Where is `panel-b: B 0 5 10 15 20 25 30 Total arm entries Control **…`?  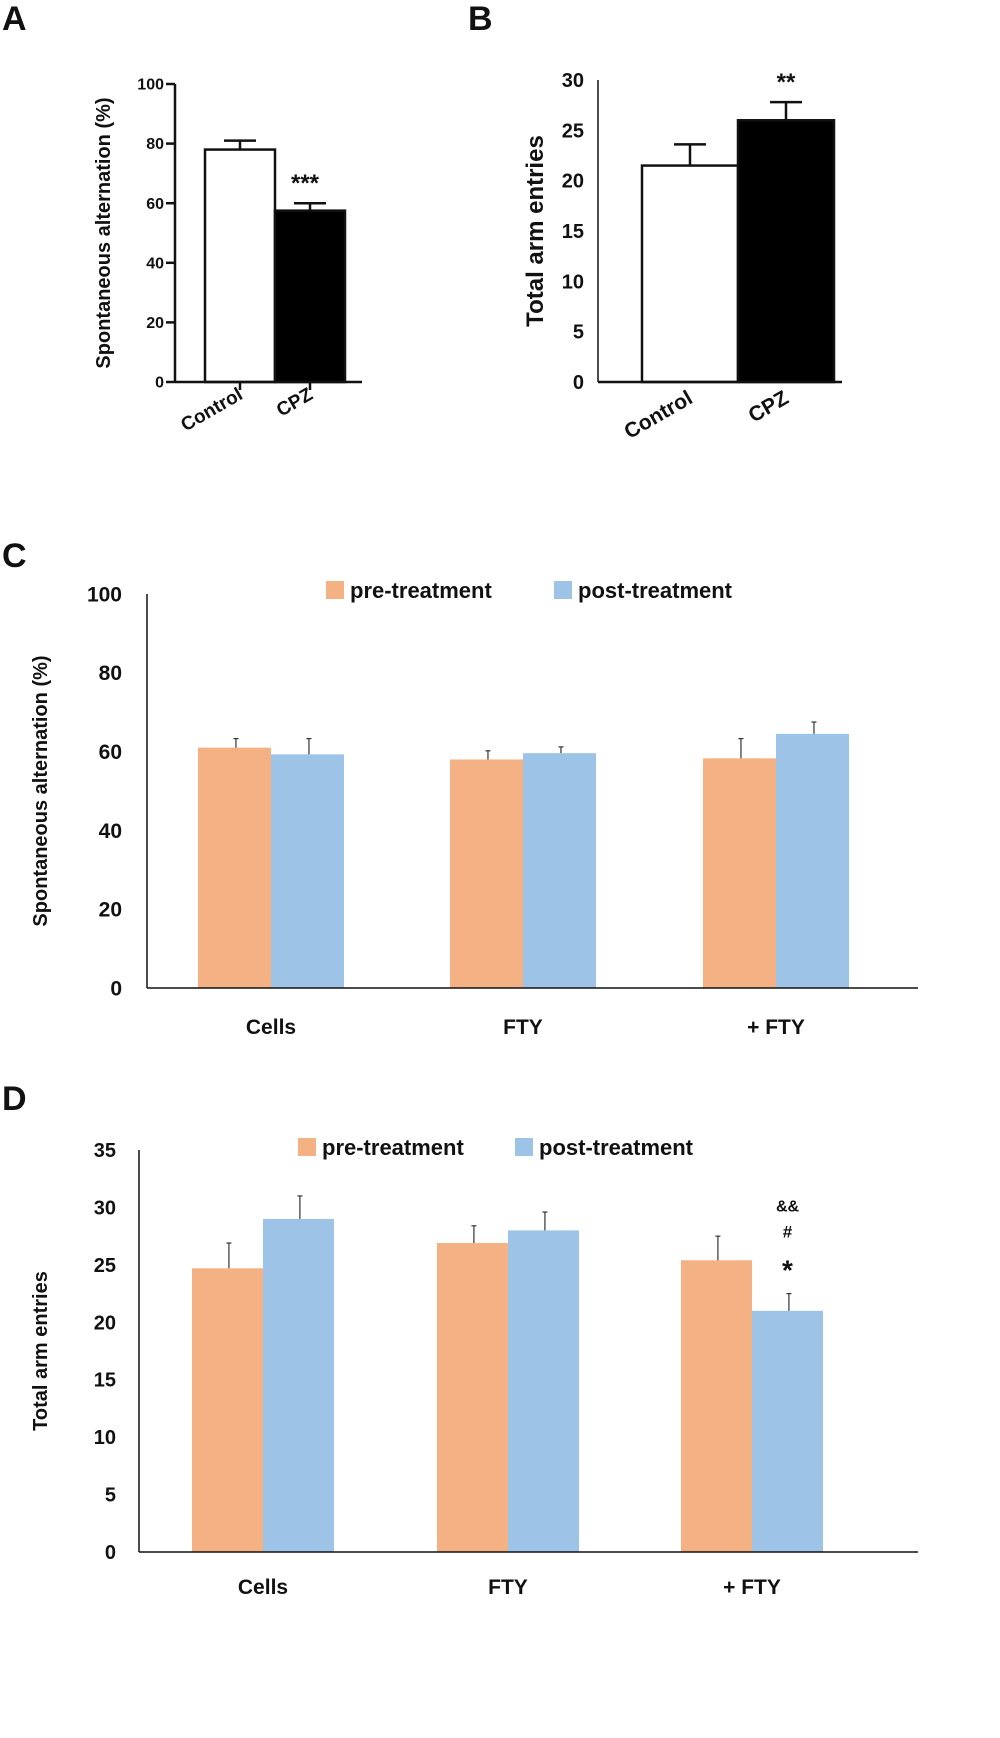
panel-b: B 0 5 10 15 20 25 30 Total arm entries Control **… is located at coordinates (655, 222).